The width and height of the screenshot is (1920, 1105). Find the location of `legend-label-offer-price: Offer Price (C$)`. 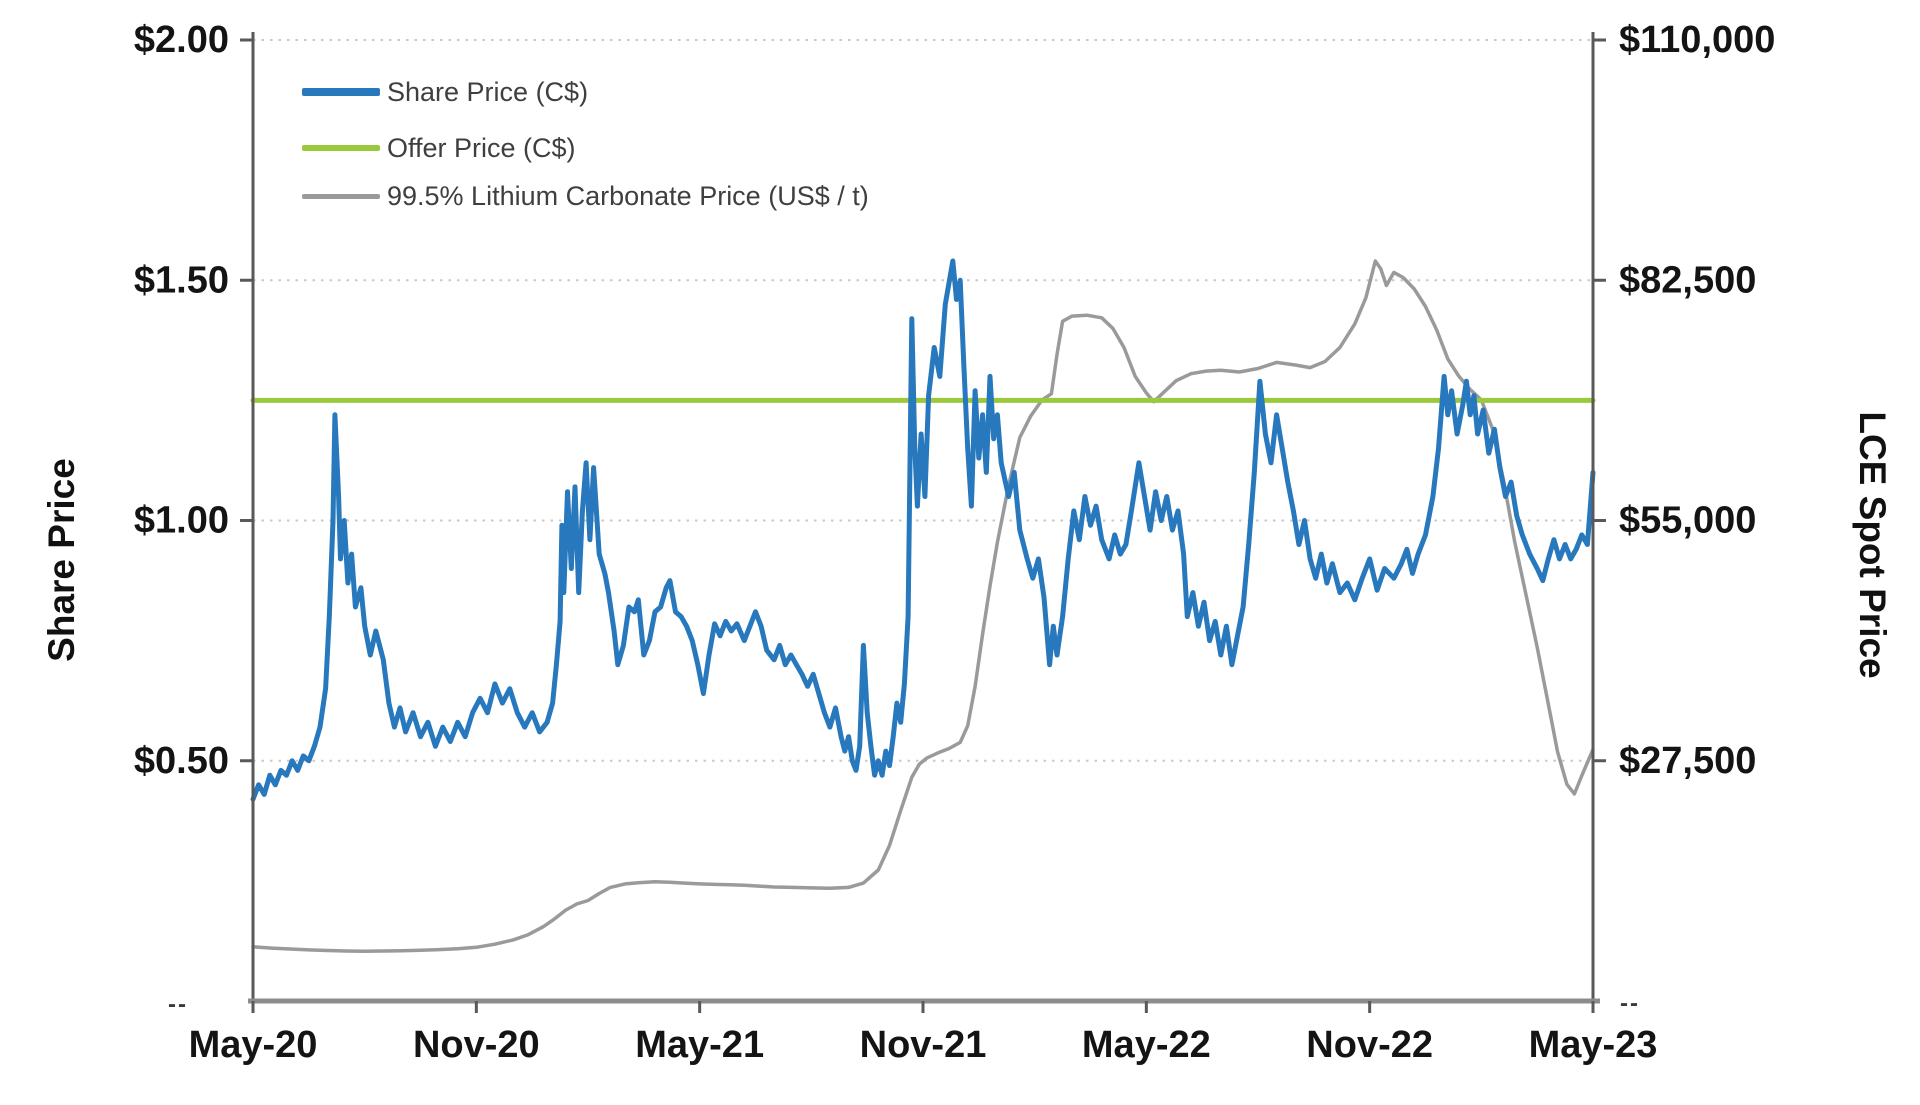

legend-label-offer-price: Offer Price (C$) is located at coordinates (481, 147).